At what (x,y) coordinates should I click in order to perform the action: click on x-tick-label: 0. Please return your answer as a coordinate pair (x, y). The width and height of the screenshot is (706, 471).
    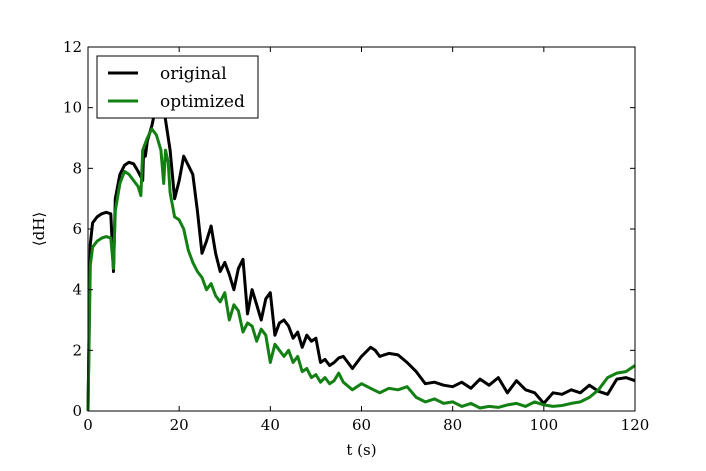
    Looking at the image, I should click on (88, 425).